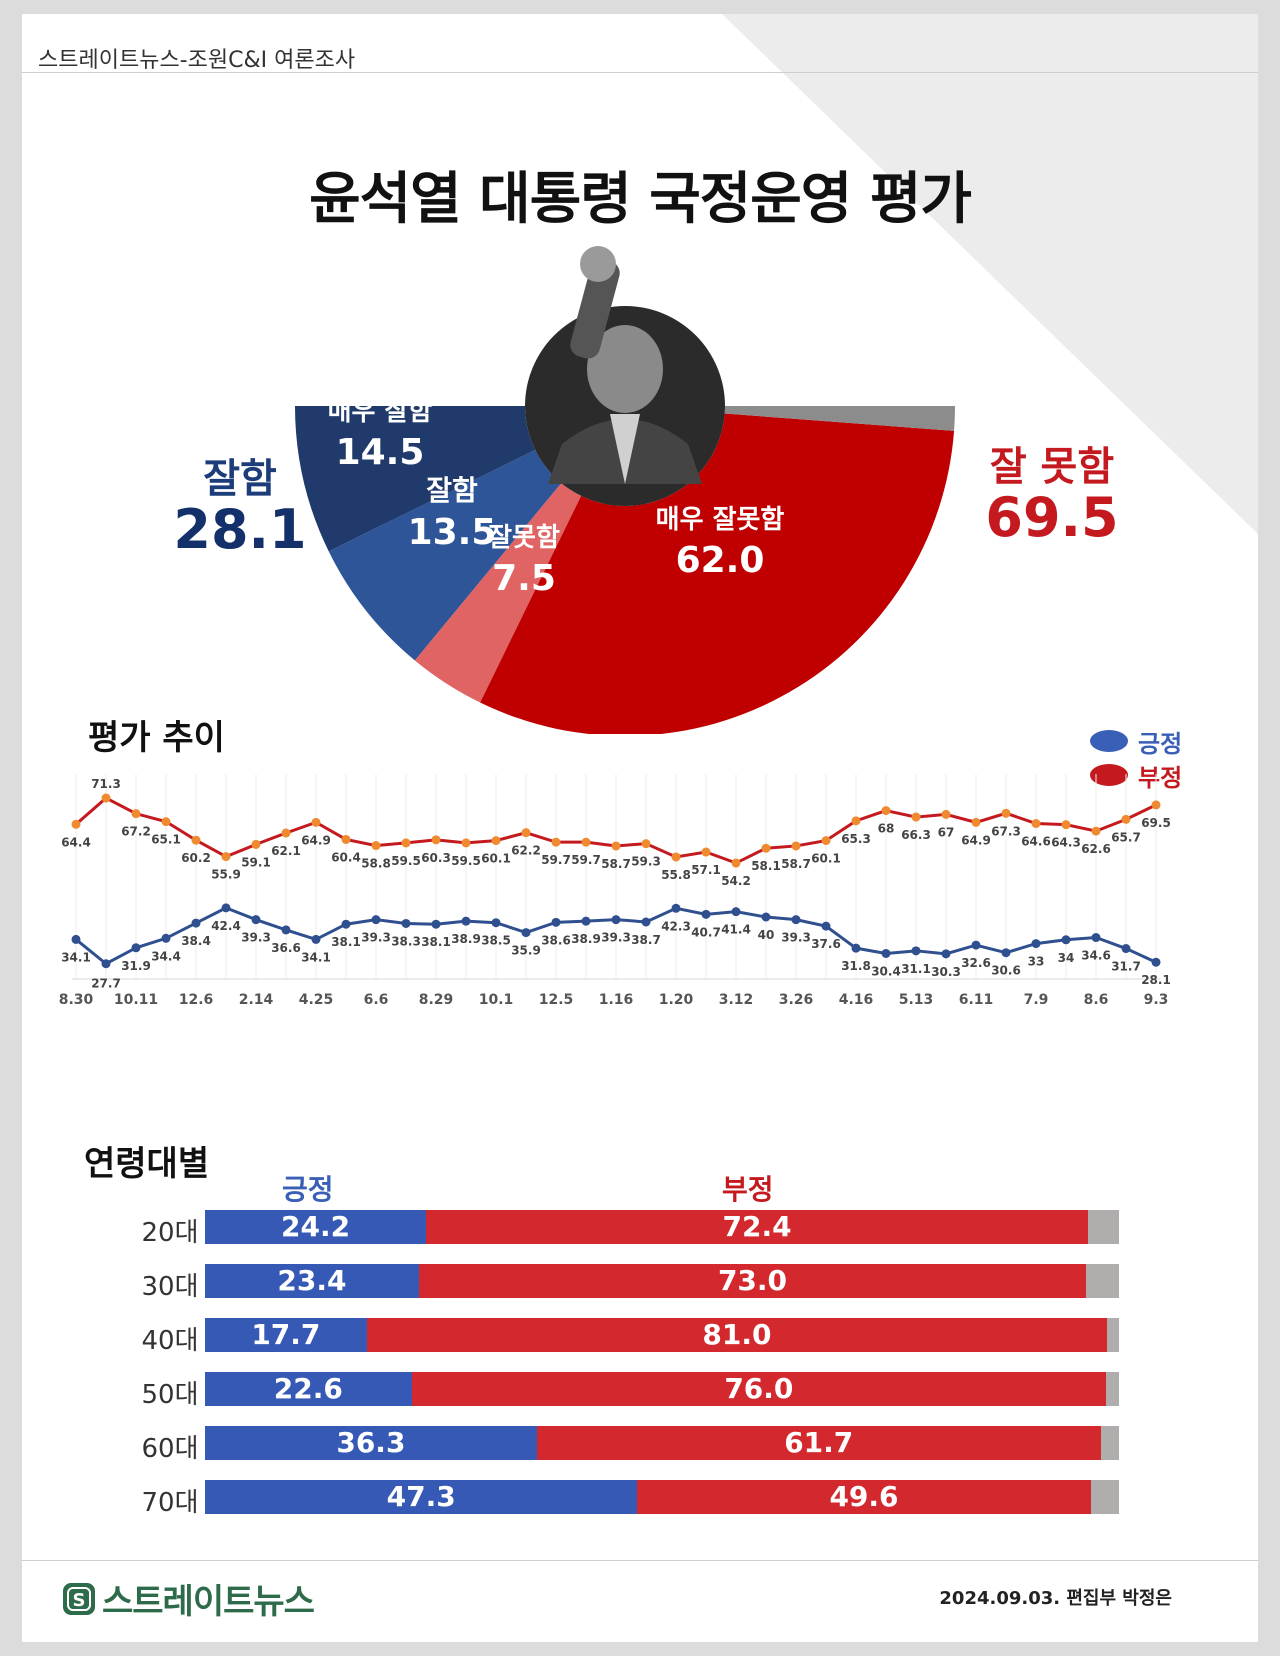 This screenshot has height=1656, width=1280. I want to click on trend-legend: 긍정 부정, so click(1136, 758).